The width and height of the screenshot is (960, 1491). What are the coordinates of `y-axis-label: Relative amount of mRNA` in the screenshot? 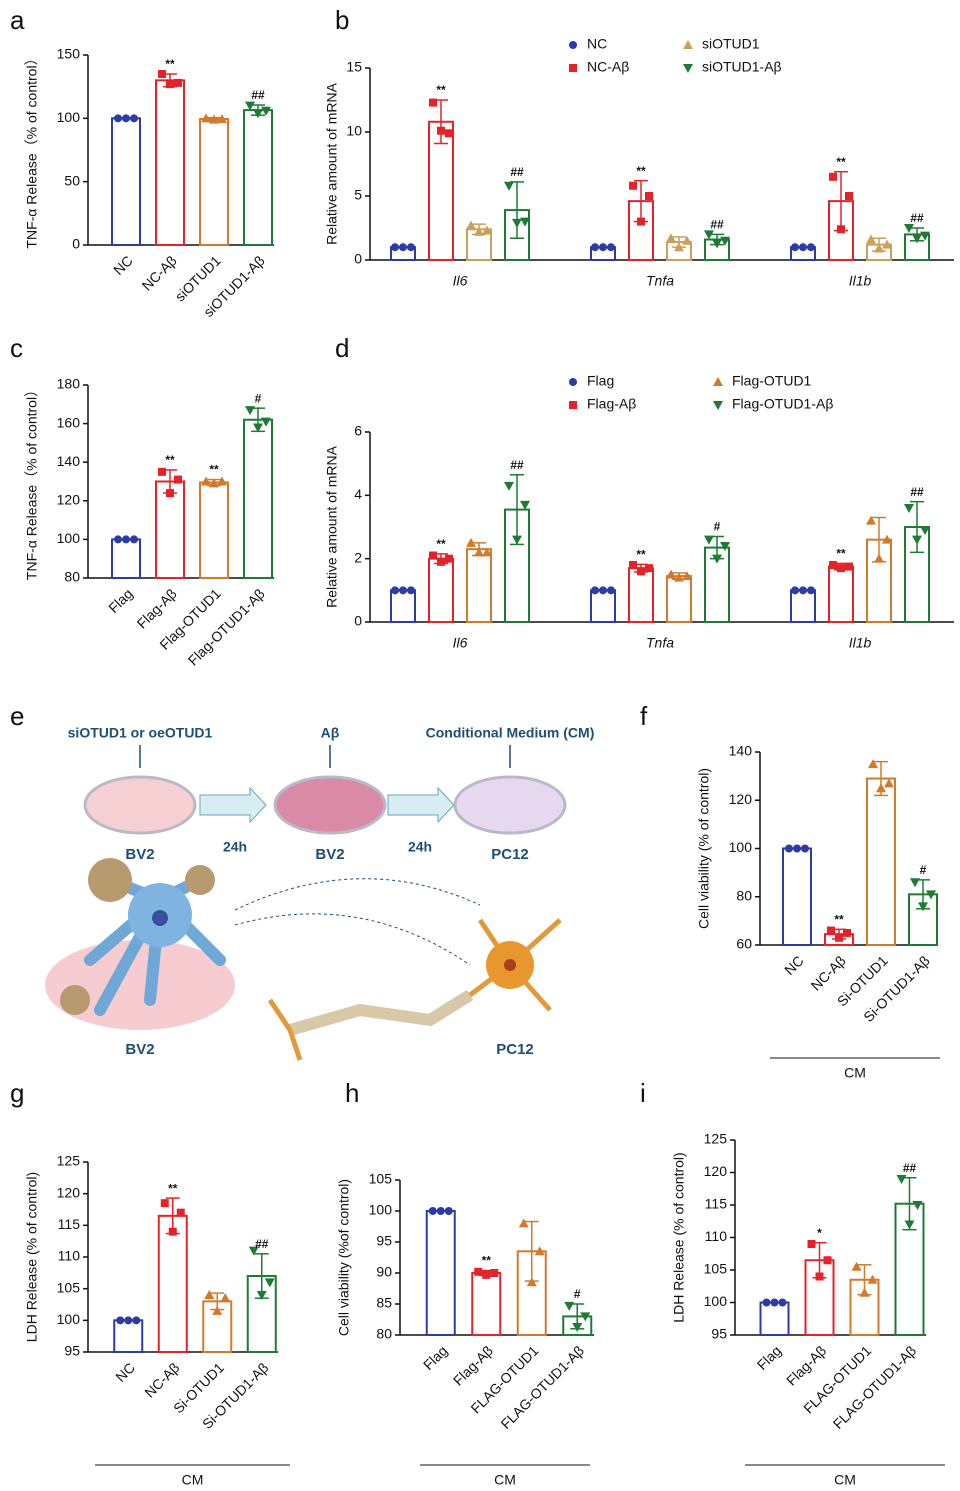 It's located at (332, 526).